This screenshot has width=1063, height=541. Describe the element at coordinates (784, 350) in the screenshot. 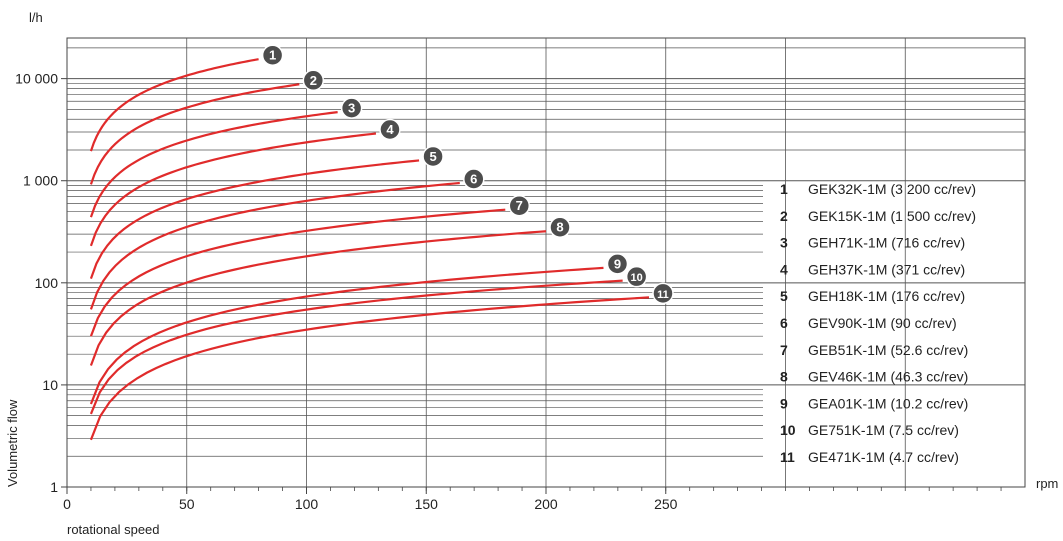

I see `legend-number: 7` at that location.